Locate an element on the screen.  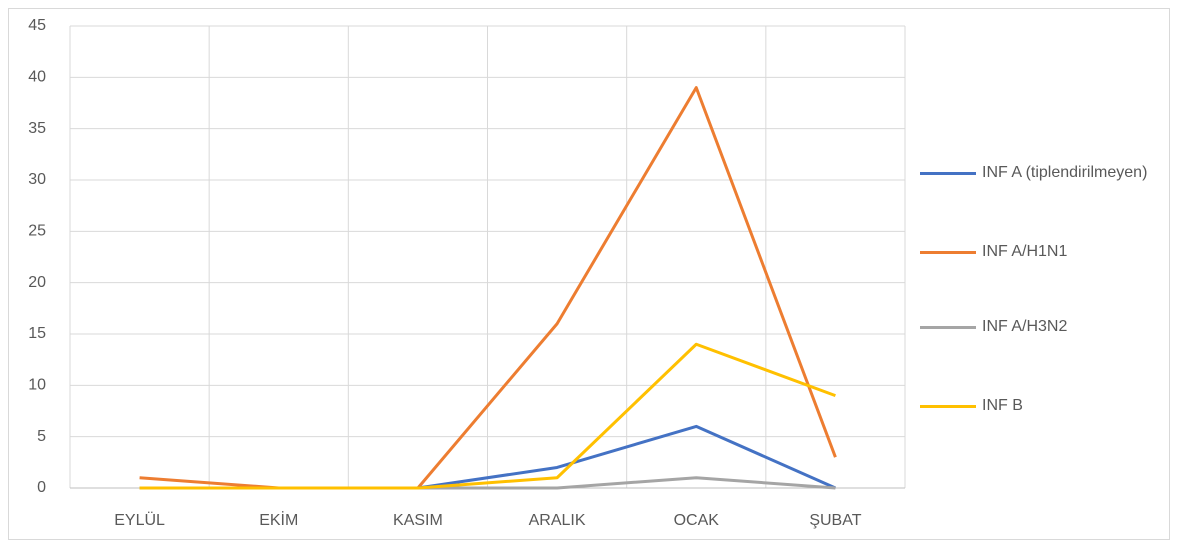
y-tick-label: 40 is located at coordinates (37, 77).